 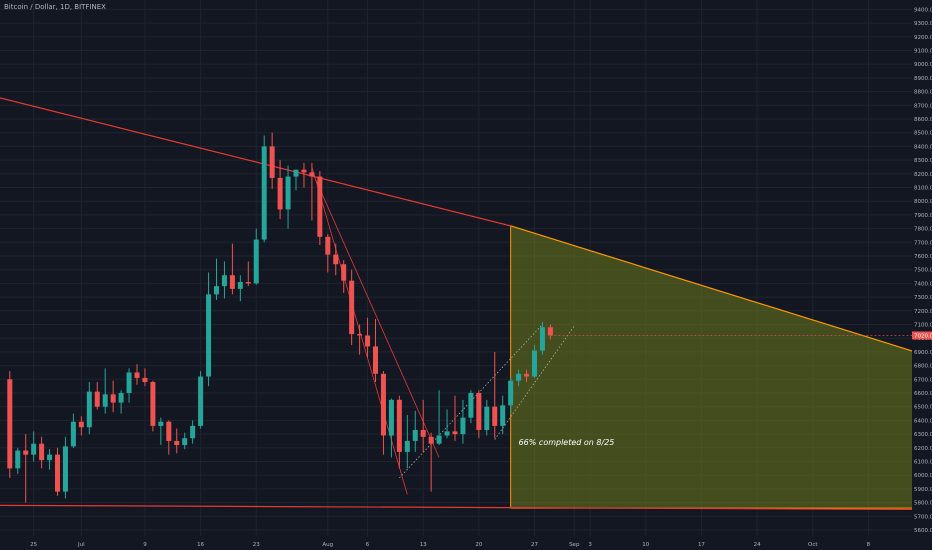 I want to click on price-tick-label: 9000.0, so click(x=923, y=65).